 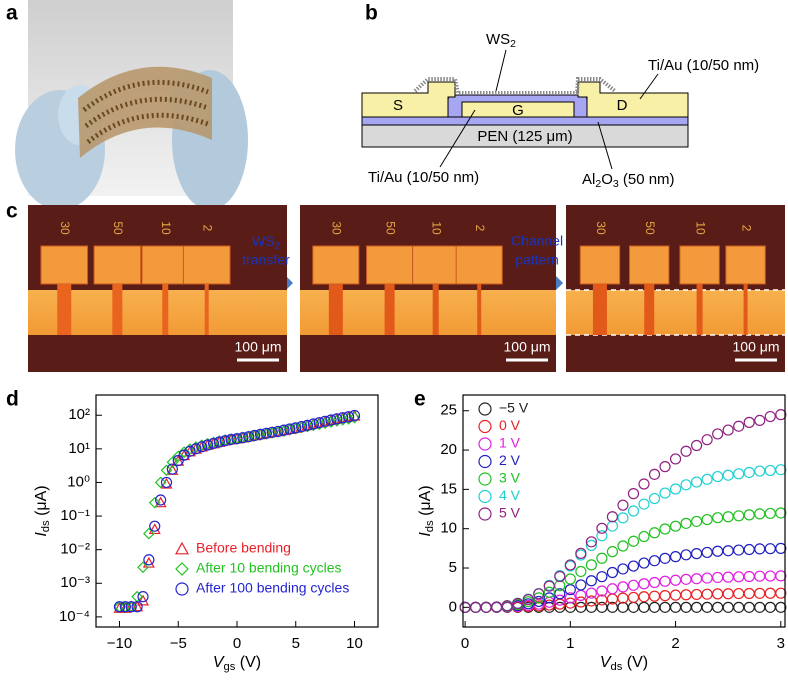 I want to click on chip-label: 10, so click(x=700, y=228).